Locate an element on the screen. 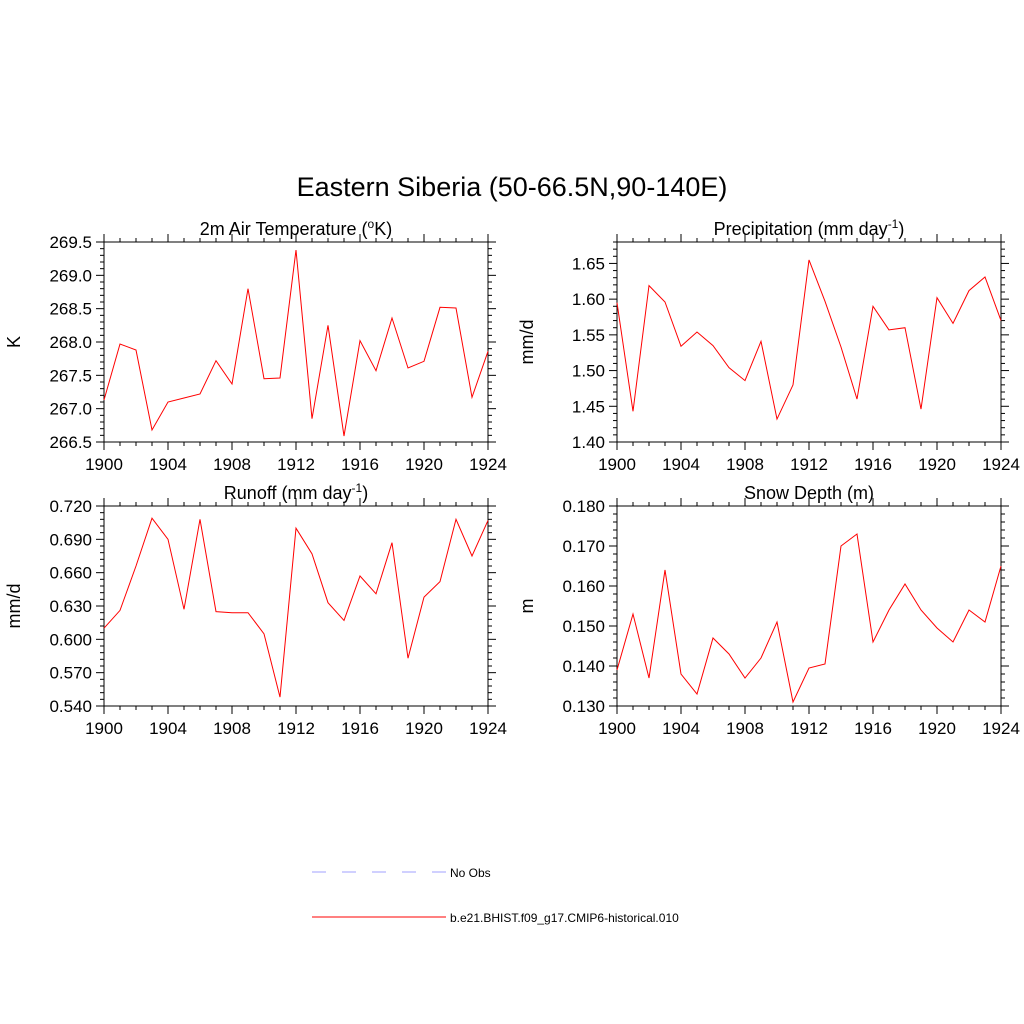 This screenshot has width=1024, height=1024. panel-title-main: Snow Depth (m) is located at coordinates (809, 493).